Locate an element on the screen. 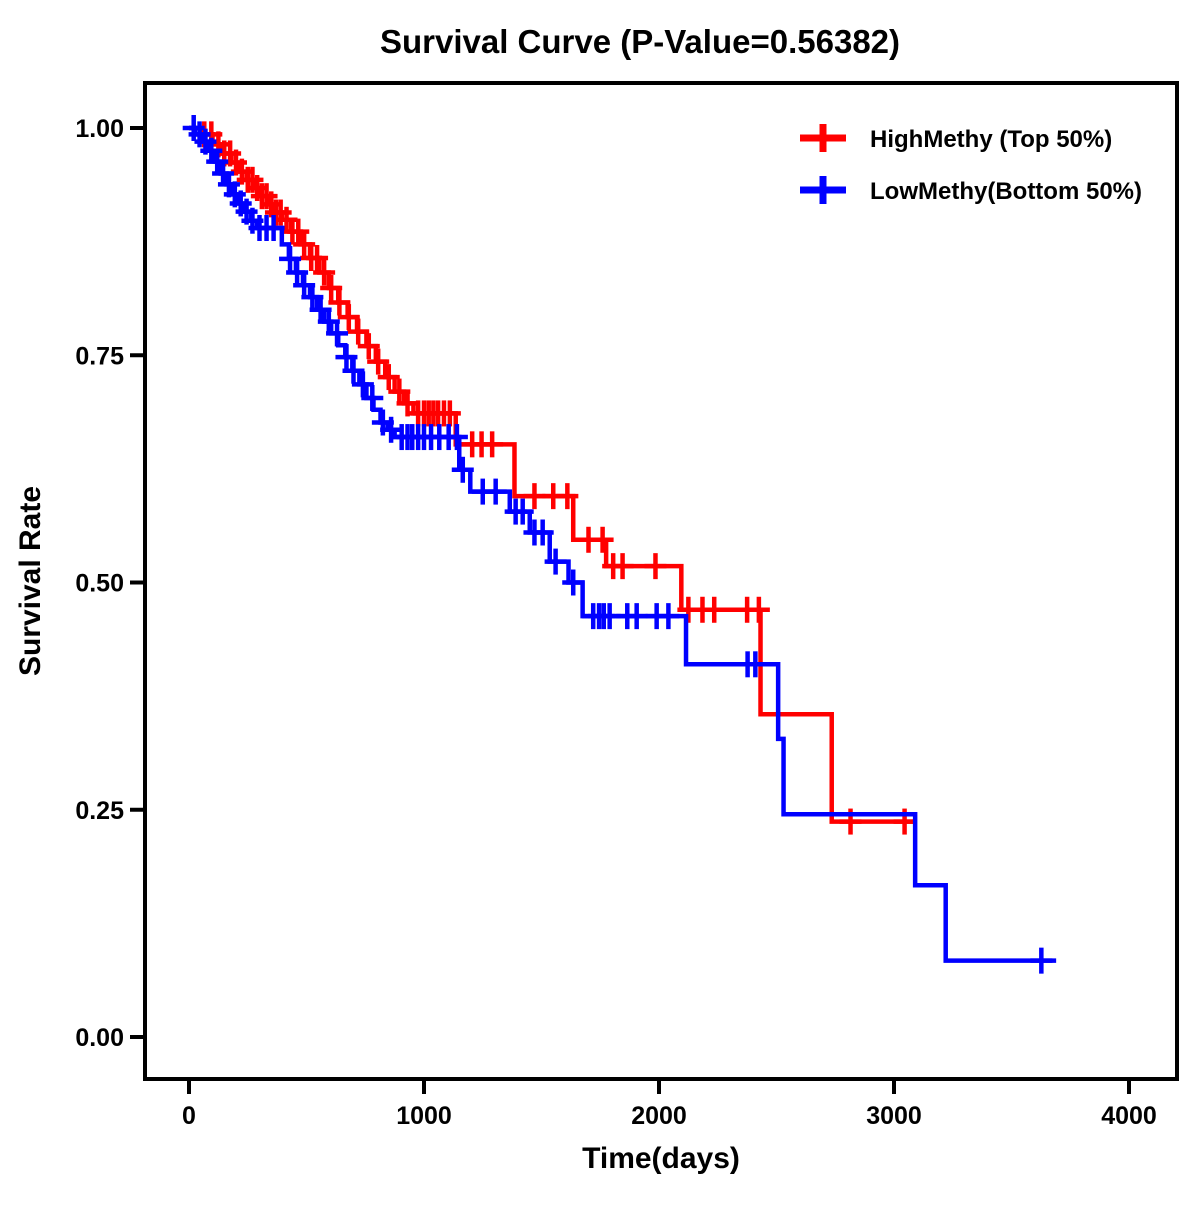  x-tick-label: 0 is located at coordinates (189, 1116).